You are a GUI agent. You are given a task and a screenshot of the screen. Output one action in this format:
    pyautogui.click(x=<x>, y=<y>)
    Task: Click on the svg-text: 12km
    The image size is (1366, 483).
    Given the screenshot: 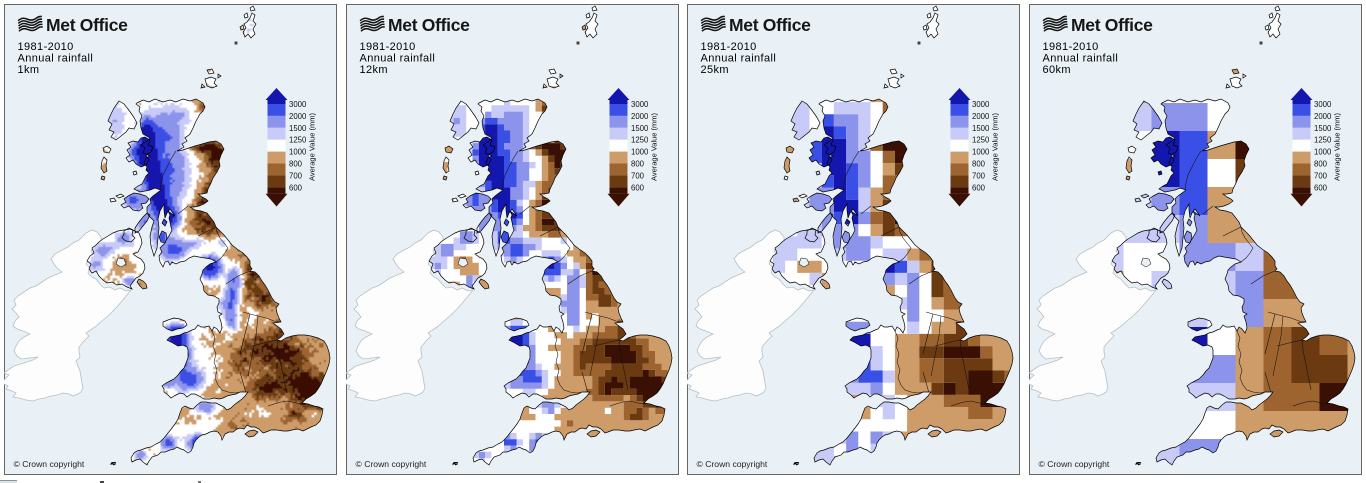 What is the action you would take?
    pyautogui.click(x=373, y=70)
    